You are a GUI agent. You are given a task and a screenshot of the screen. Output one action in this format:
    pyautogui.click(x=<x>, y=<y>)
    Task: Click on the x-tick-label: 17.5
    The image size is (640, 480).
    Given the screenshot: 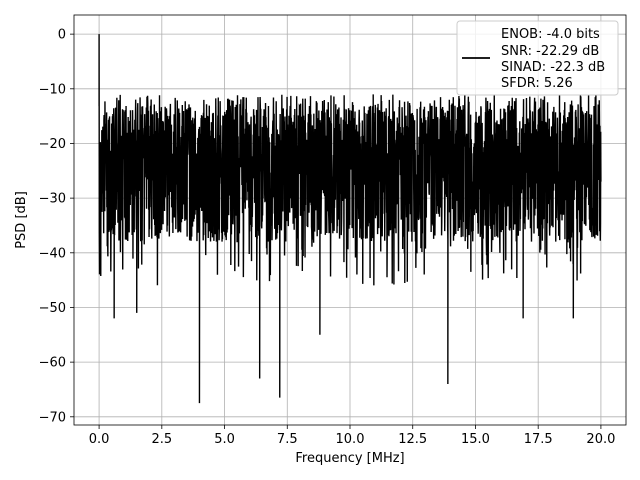 What is the action you would take?
    pyautogui.click(x=538, y=439)
    